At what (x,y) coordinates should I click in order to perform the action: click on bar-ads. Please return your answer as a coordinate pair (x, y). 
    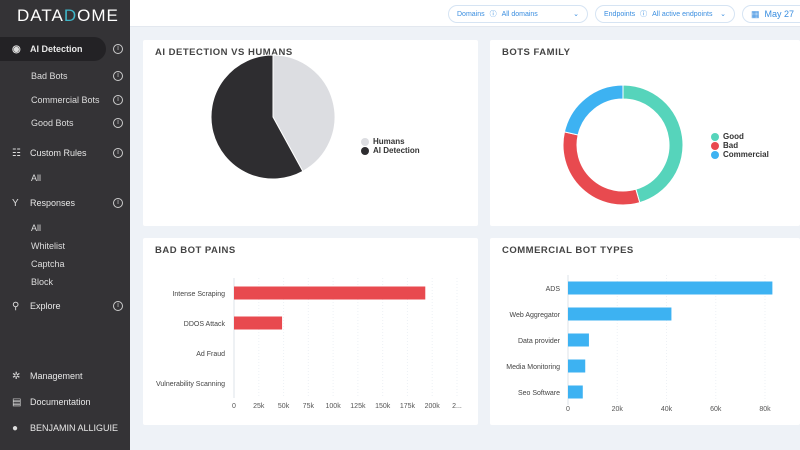
    Looking at the image, I should click on (670, 288).